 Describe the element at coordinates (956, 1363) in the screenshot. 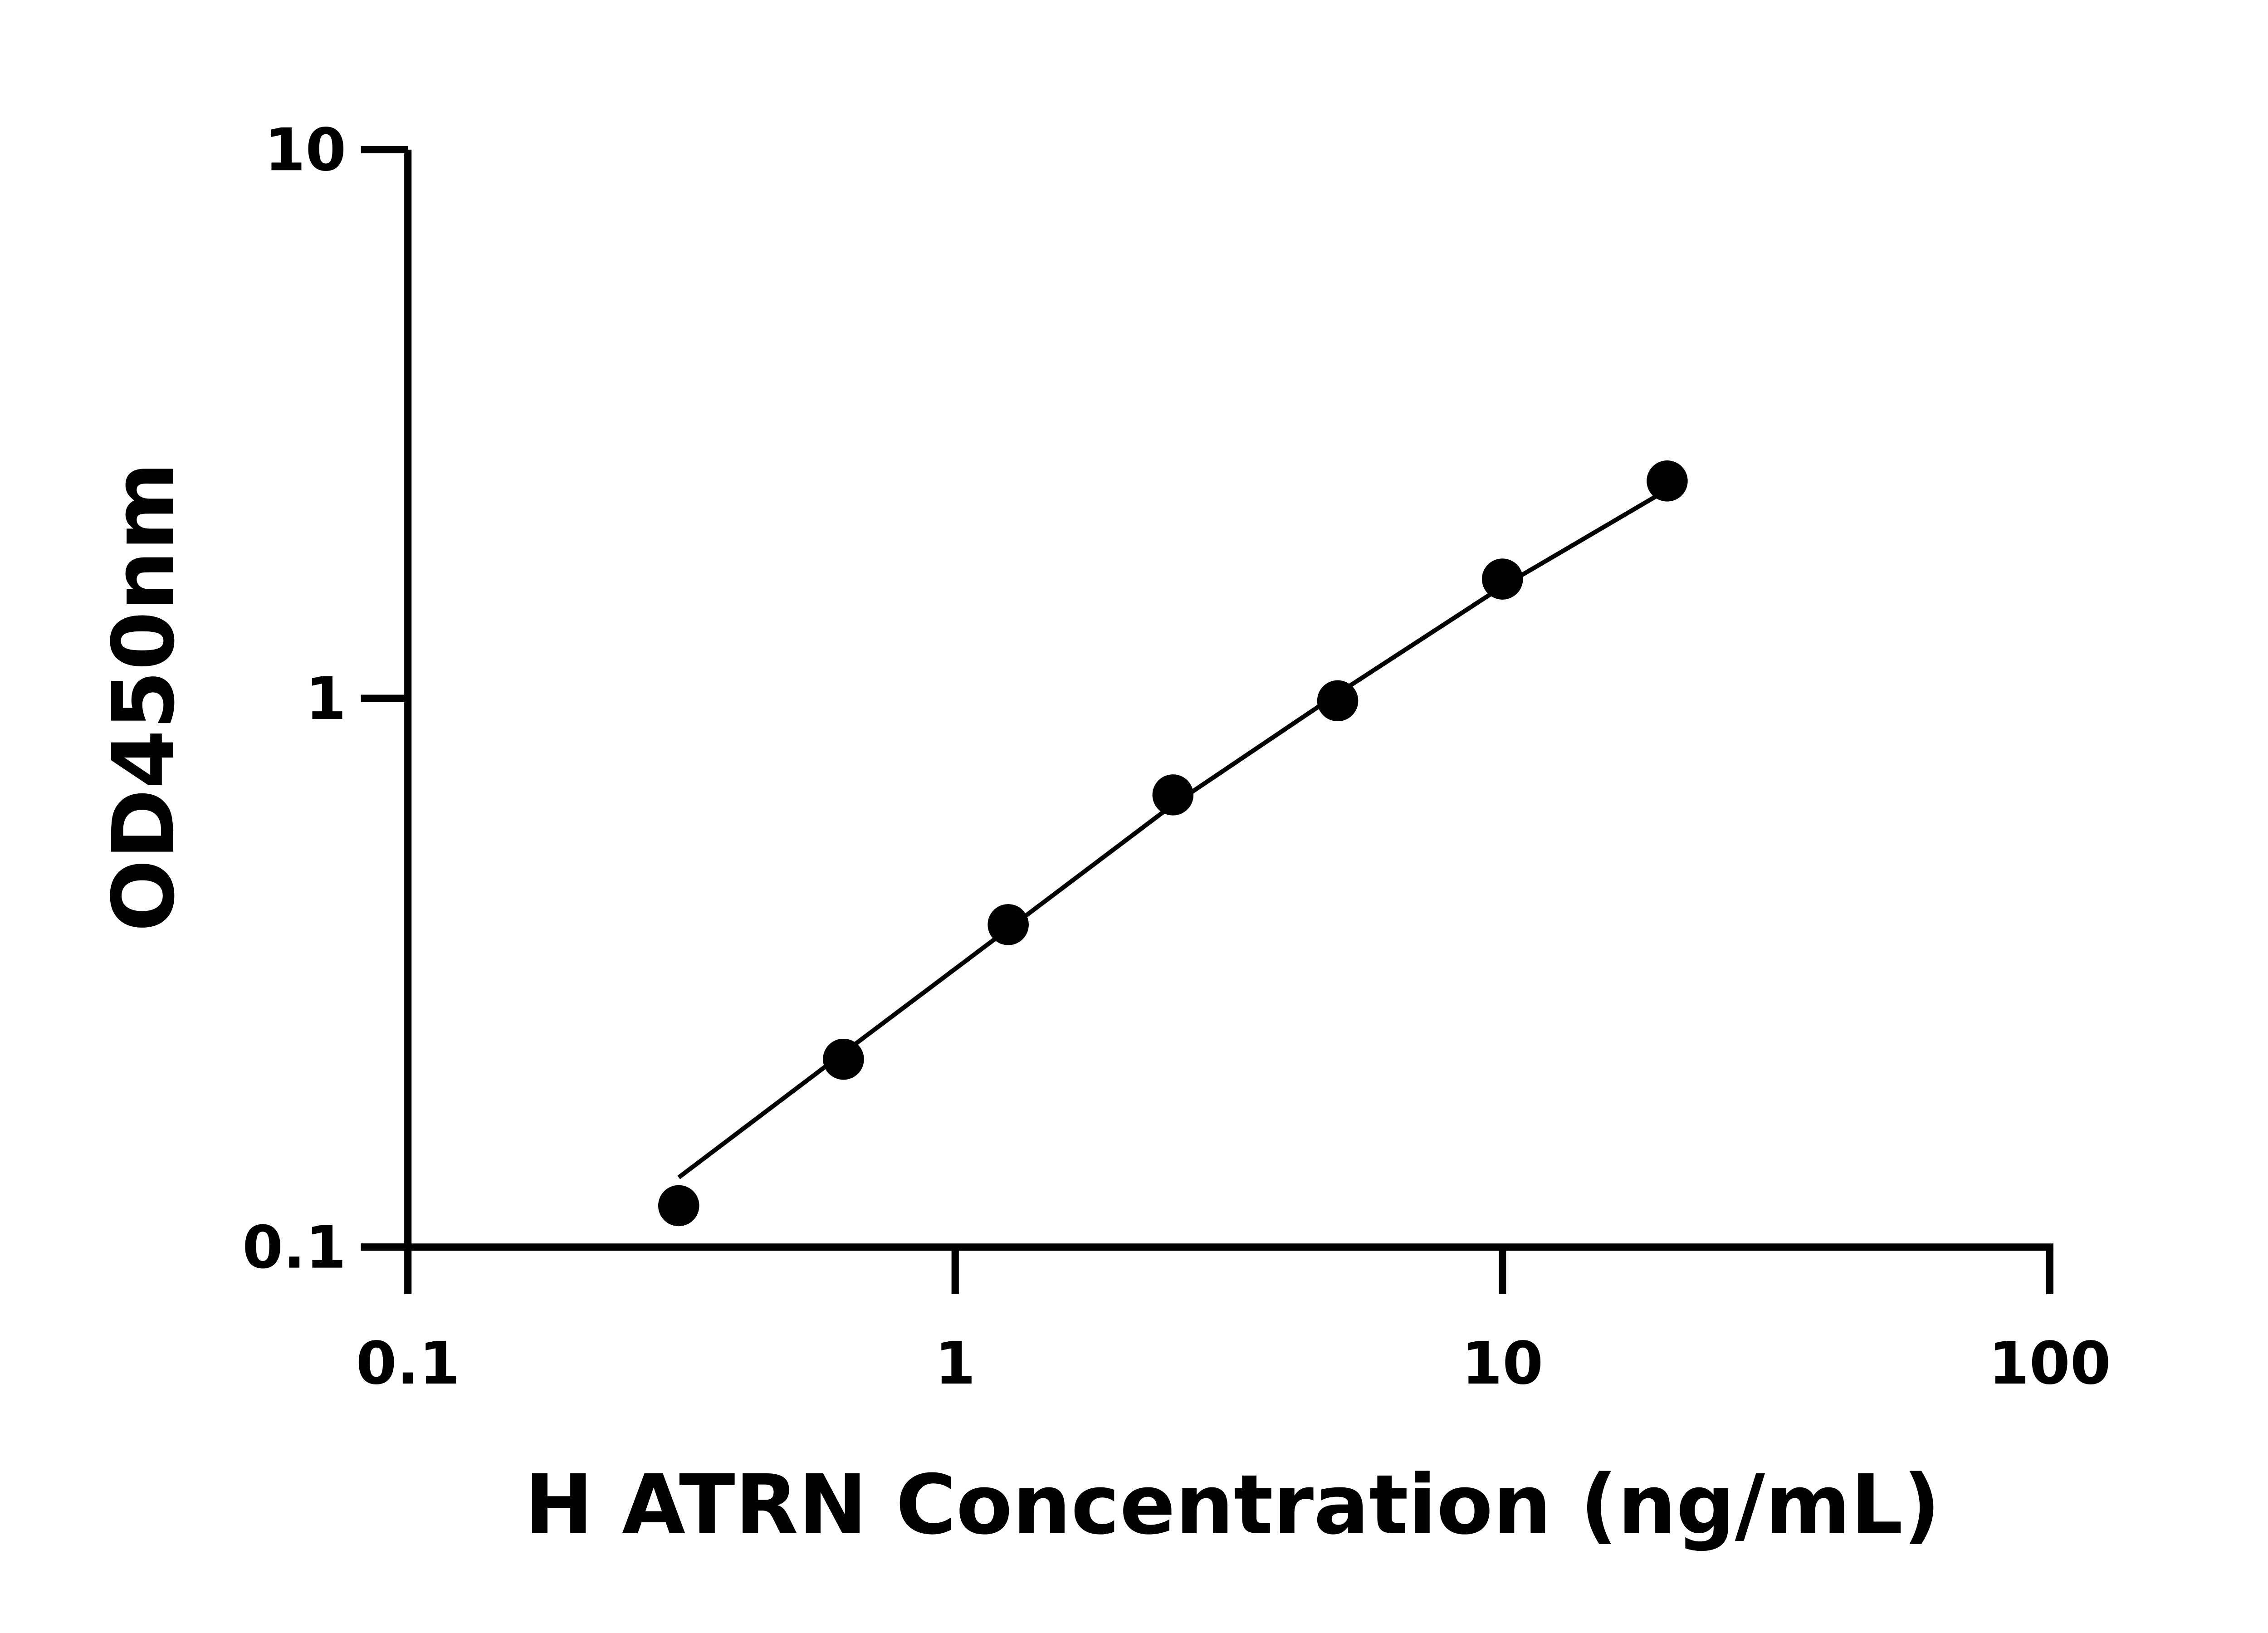

I see `x-tick-label: 1` at that location.